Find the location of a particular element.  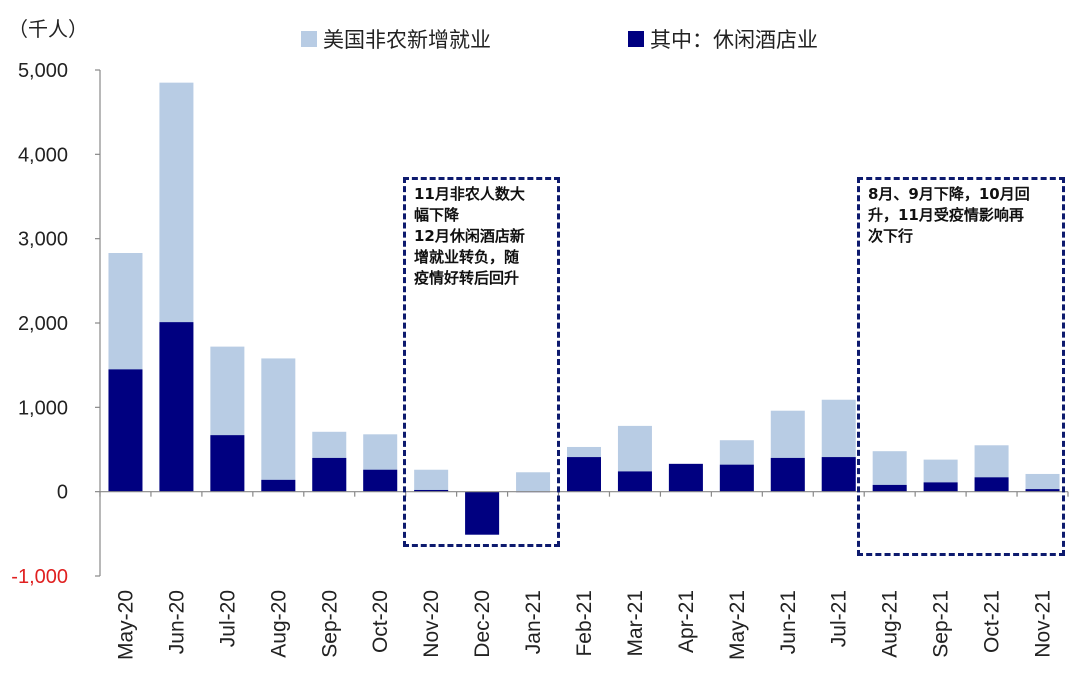

x-tick-label: Jul-20 is located at coordinates (227, 618).